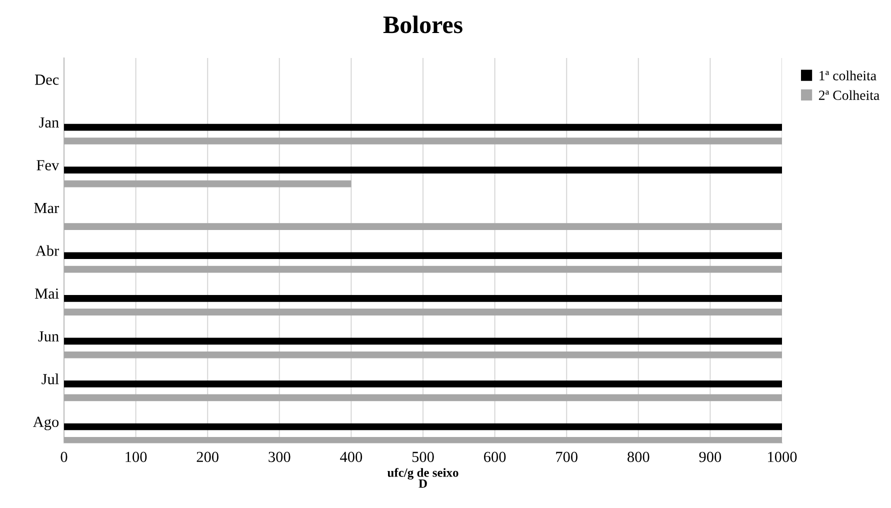  I want to click on y-tick-label: Mar, so click(47, 208).